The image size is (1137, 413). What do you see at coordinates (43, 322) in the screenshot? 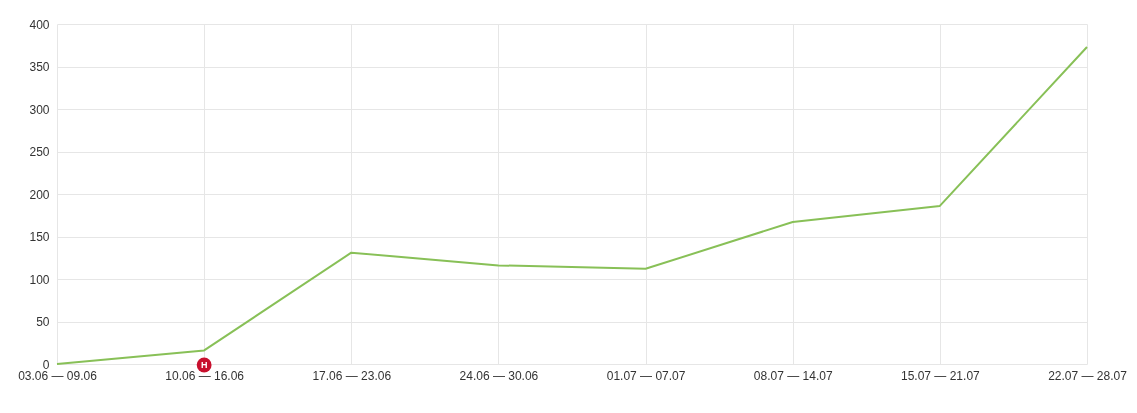
I see `y-tick-label: 50` at bounding box center [43, 322].